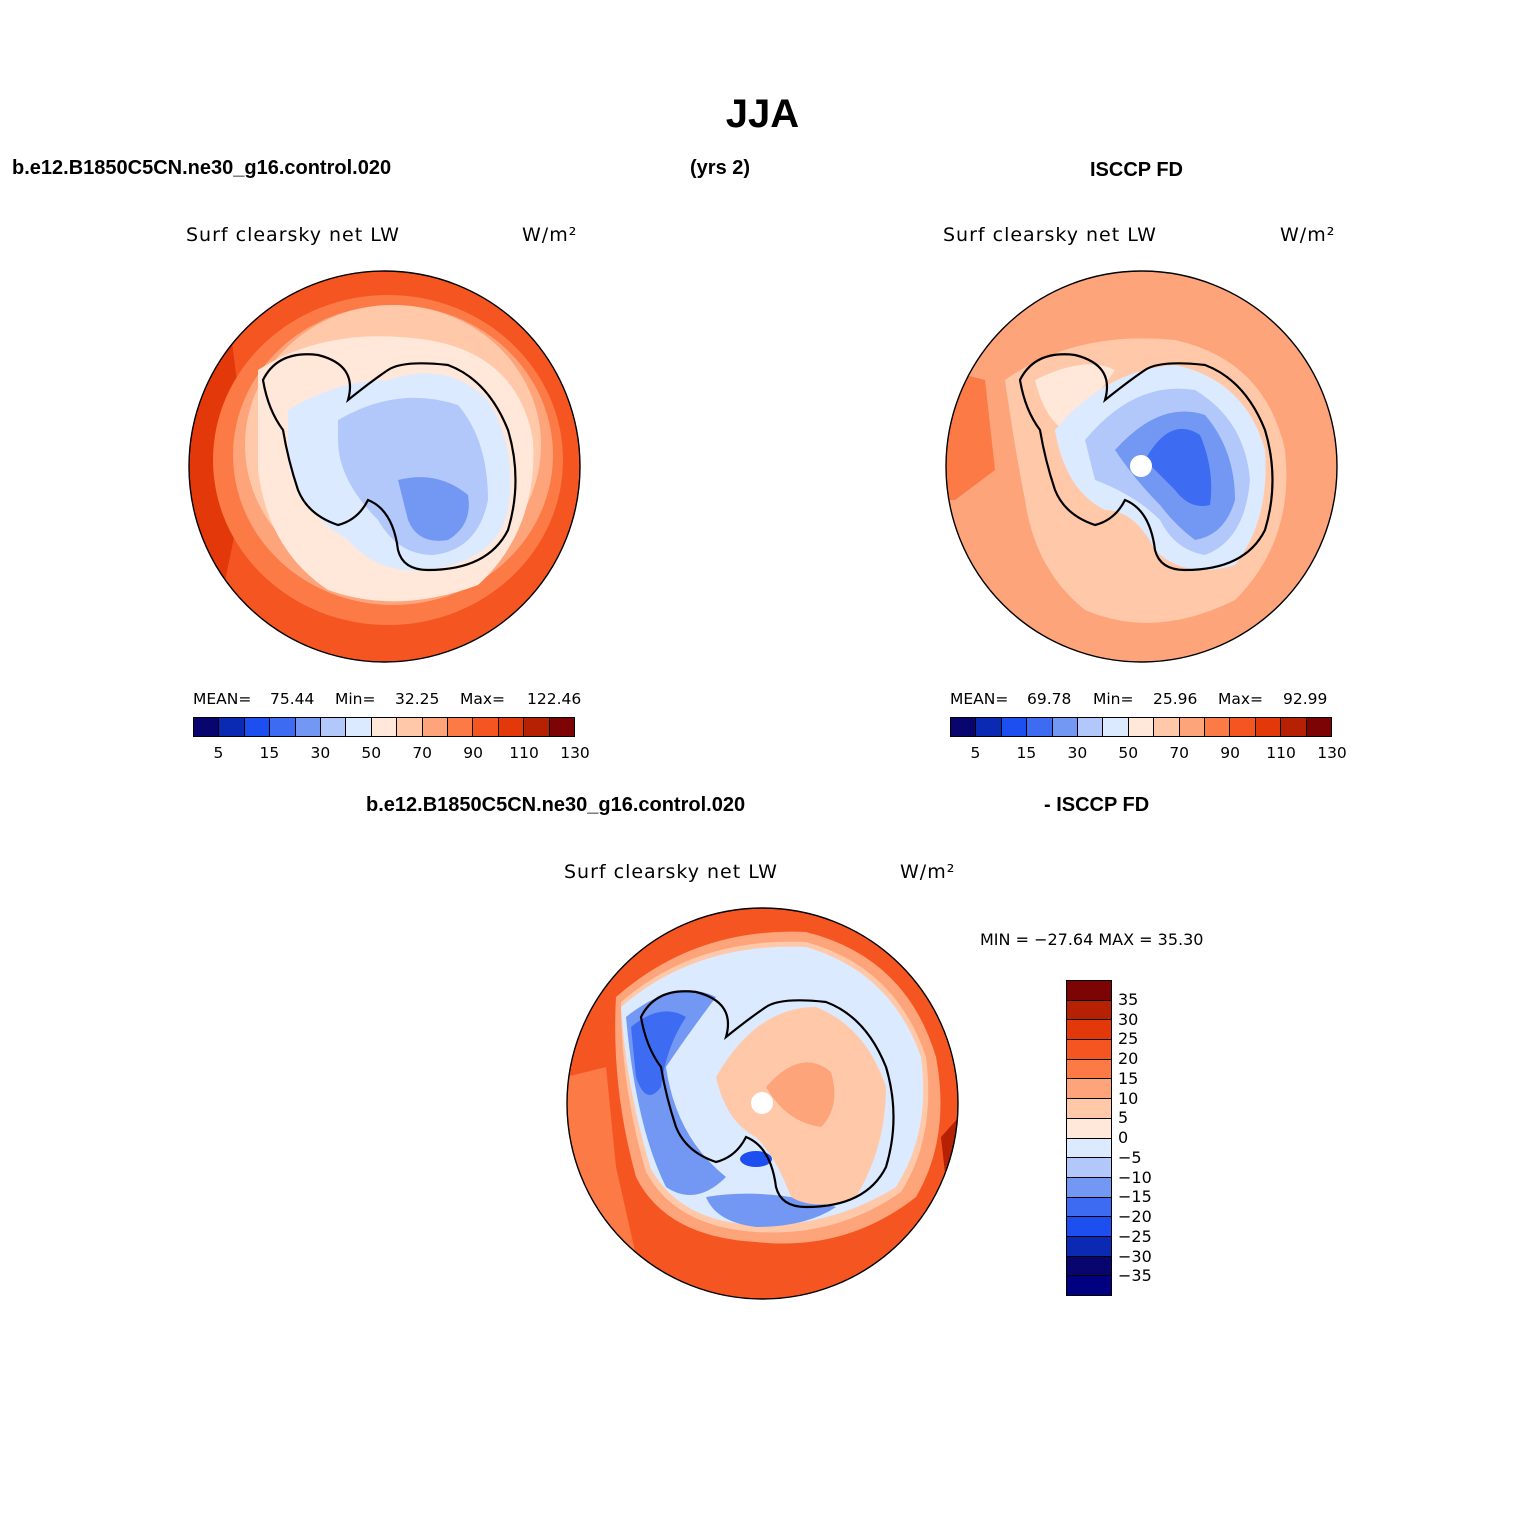  I want to click on obs-pole-hole, so click(1141, 466).